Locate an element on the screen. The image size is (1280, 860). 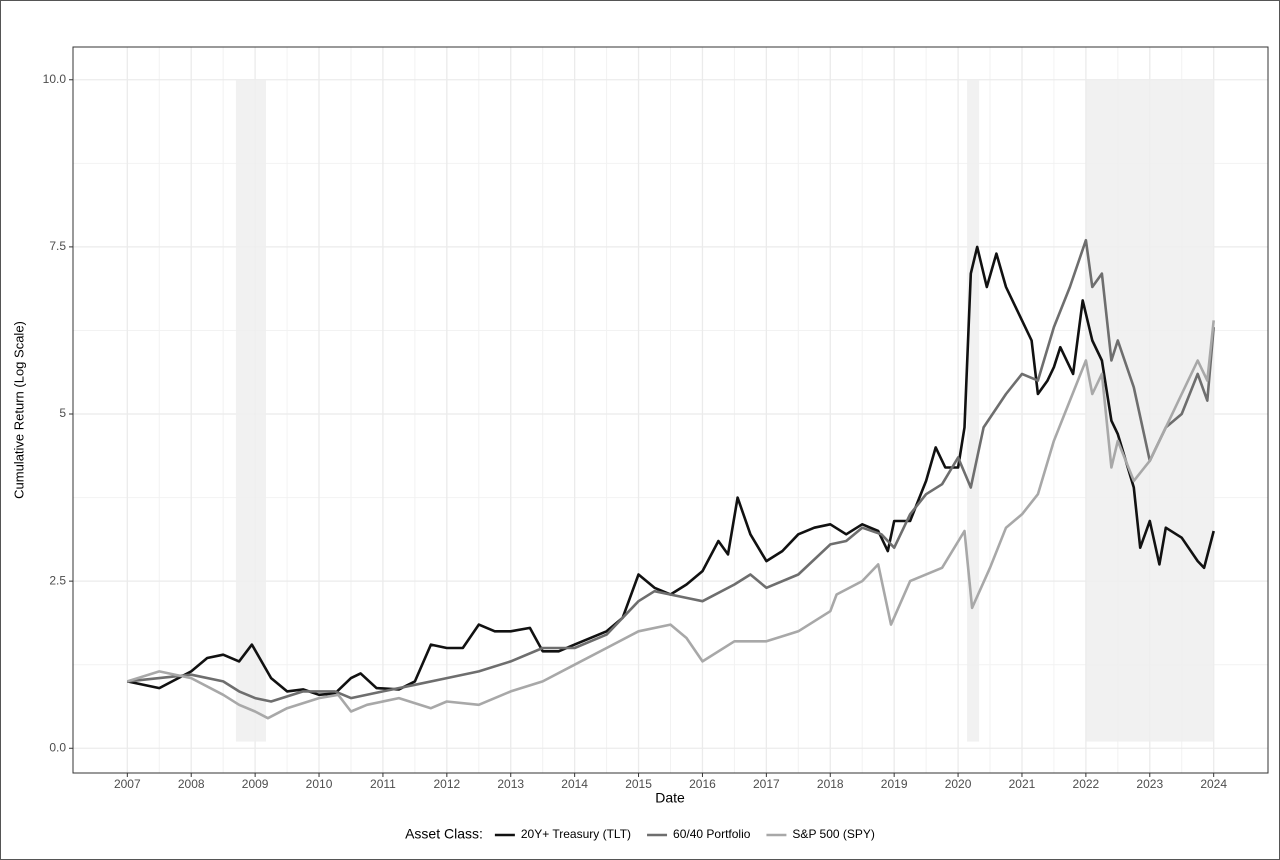
x-tick-label: 2019 is located at coordinates (894, 784).